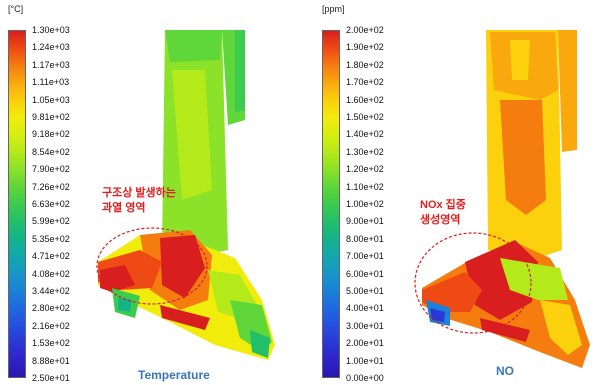 This screenshot has height=385, width=597. I want to click on colorbar-tick-label: 6.63e+02, so click(51, 204).